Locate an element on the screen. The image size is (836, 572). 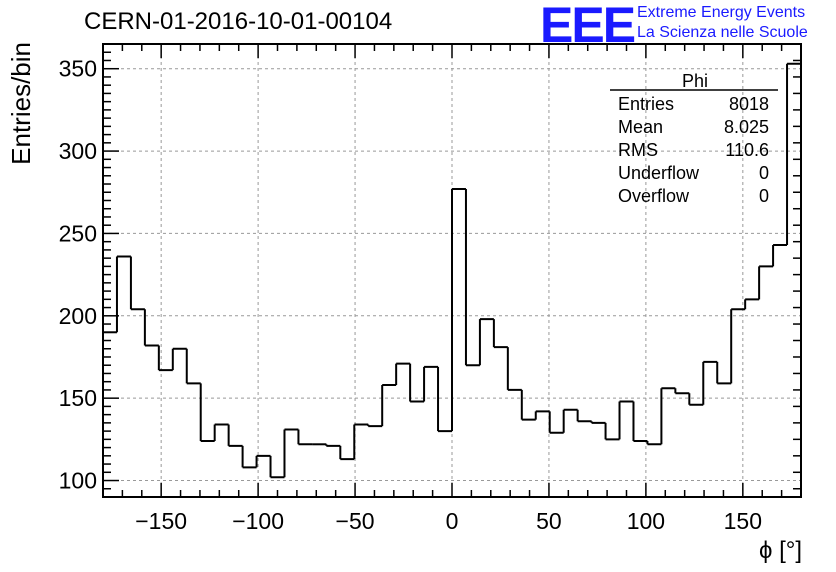
chart-title: CERN-01-2016-10-01-00104 is located at coordinates (238, 21).